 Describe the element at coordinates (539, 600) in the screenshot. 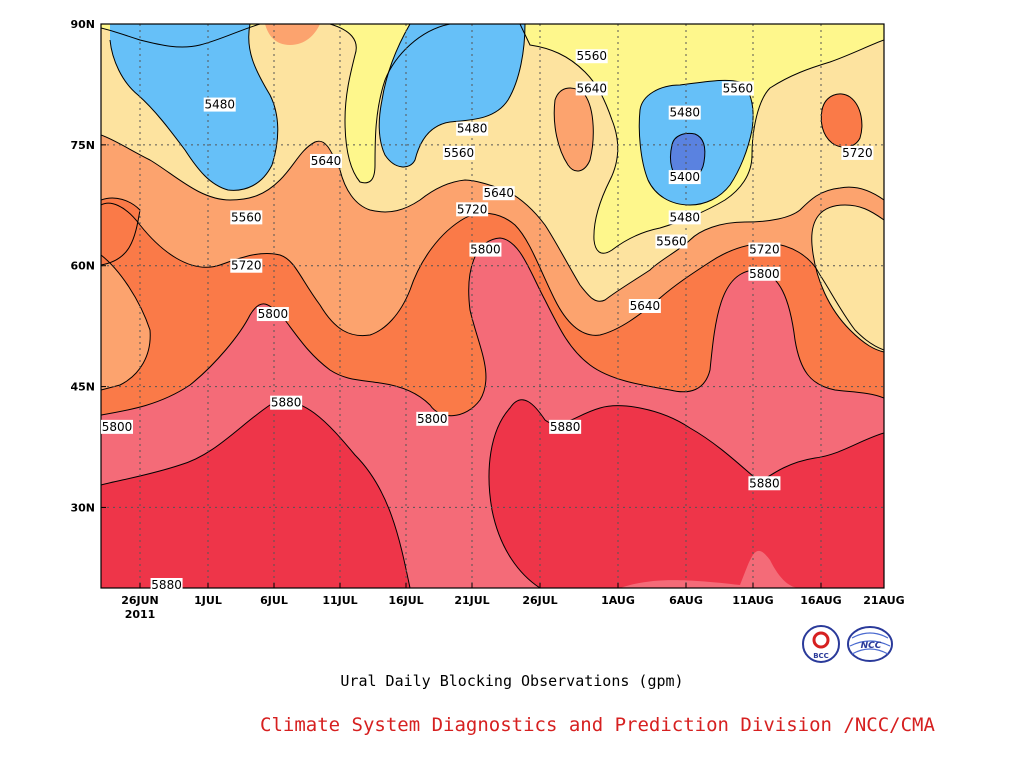

I see `x-tick-label: 26JUL` at that location.